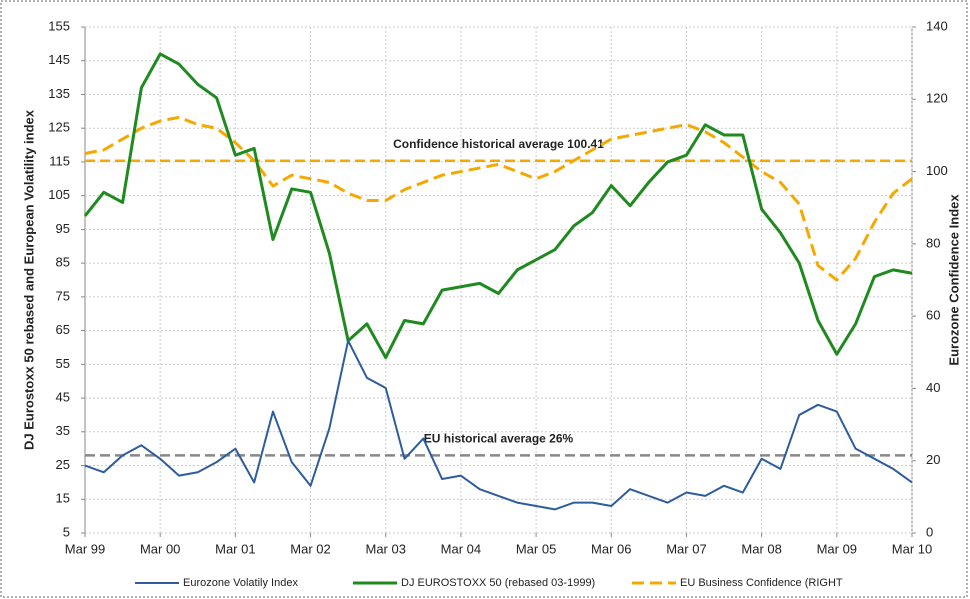 Image resolution: width=970 pixels, height=599 pixels. Describe the element at coordinates (63, 262) in the screenshot. I see `y-tick-label: 85` at that location.